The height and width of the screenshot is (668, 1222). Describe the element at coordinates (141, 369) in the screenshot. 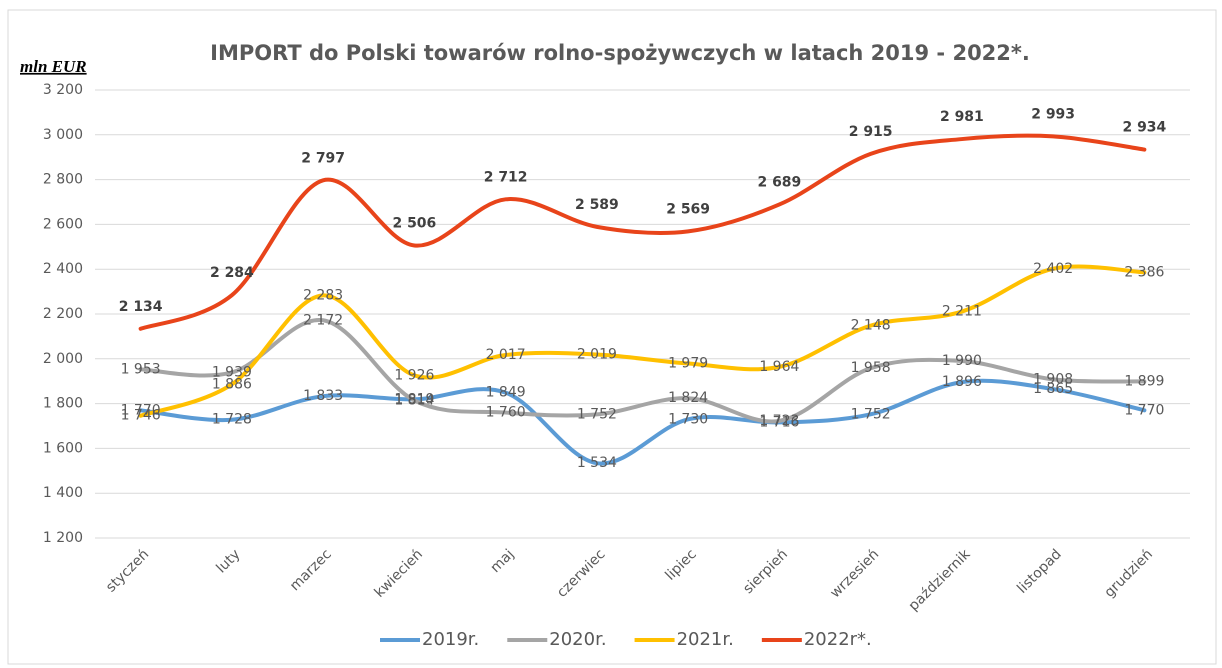

I see `data-label: 1 953` at that location.